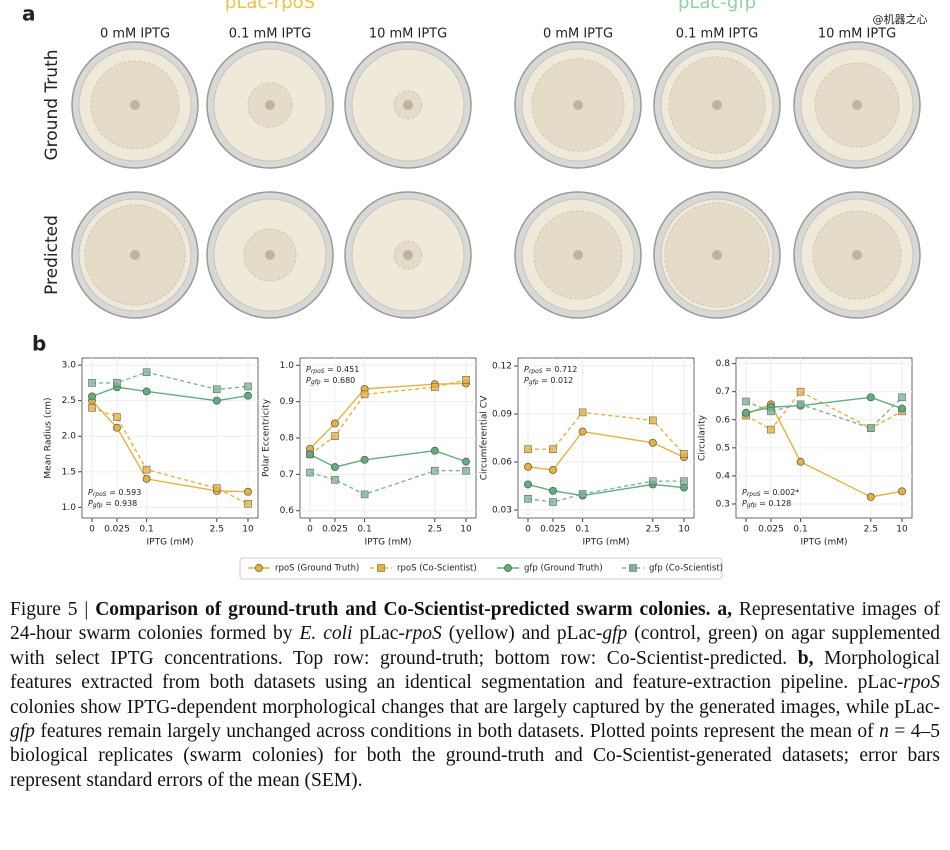 The image size is (950, 850). Describe the element at coordinates (723, 504) in the screenshot. I see `y-tick-label: 0.3` at that location.